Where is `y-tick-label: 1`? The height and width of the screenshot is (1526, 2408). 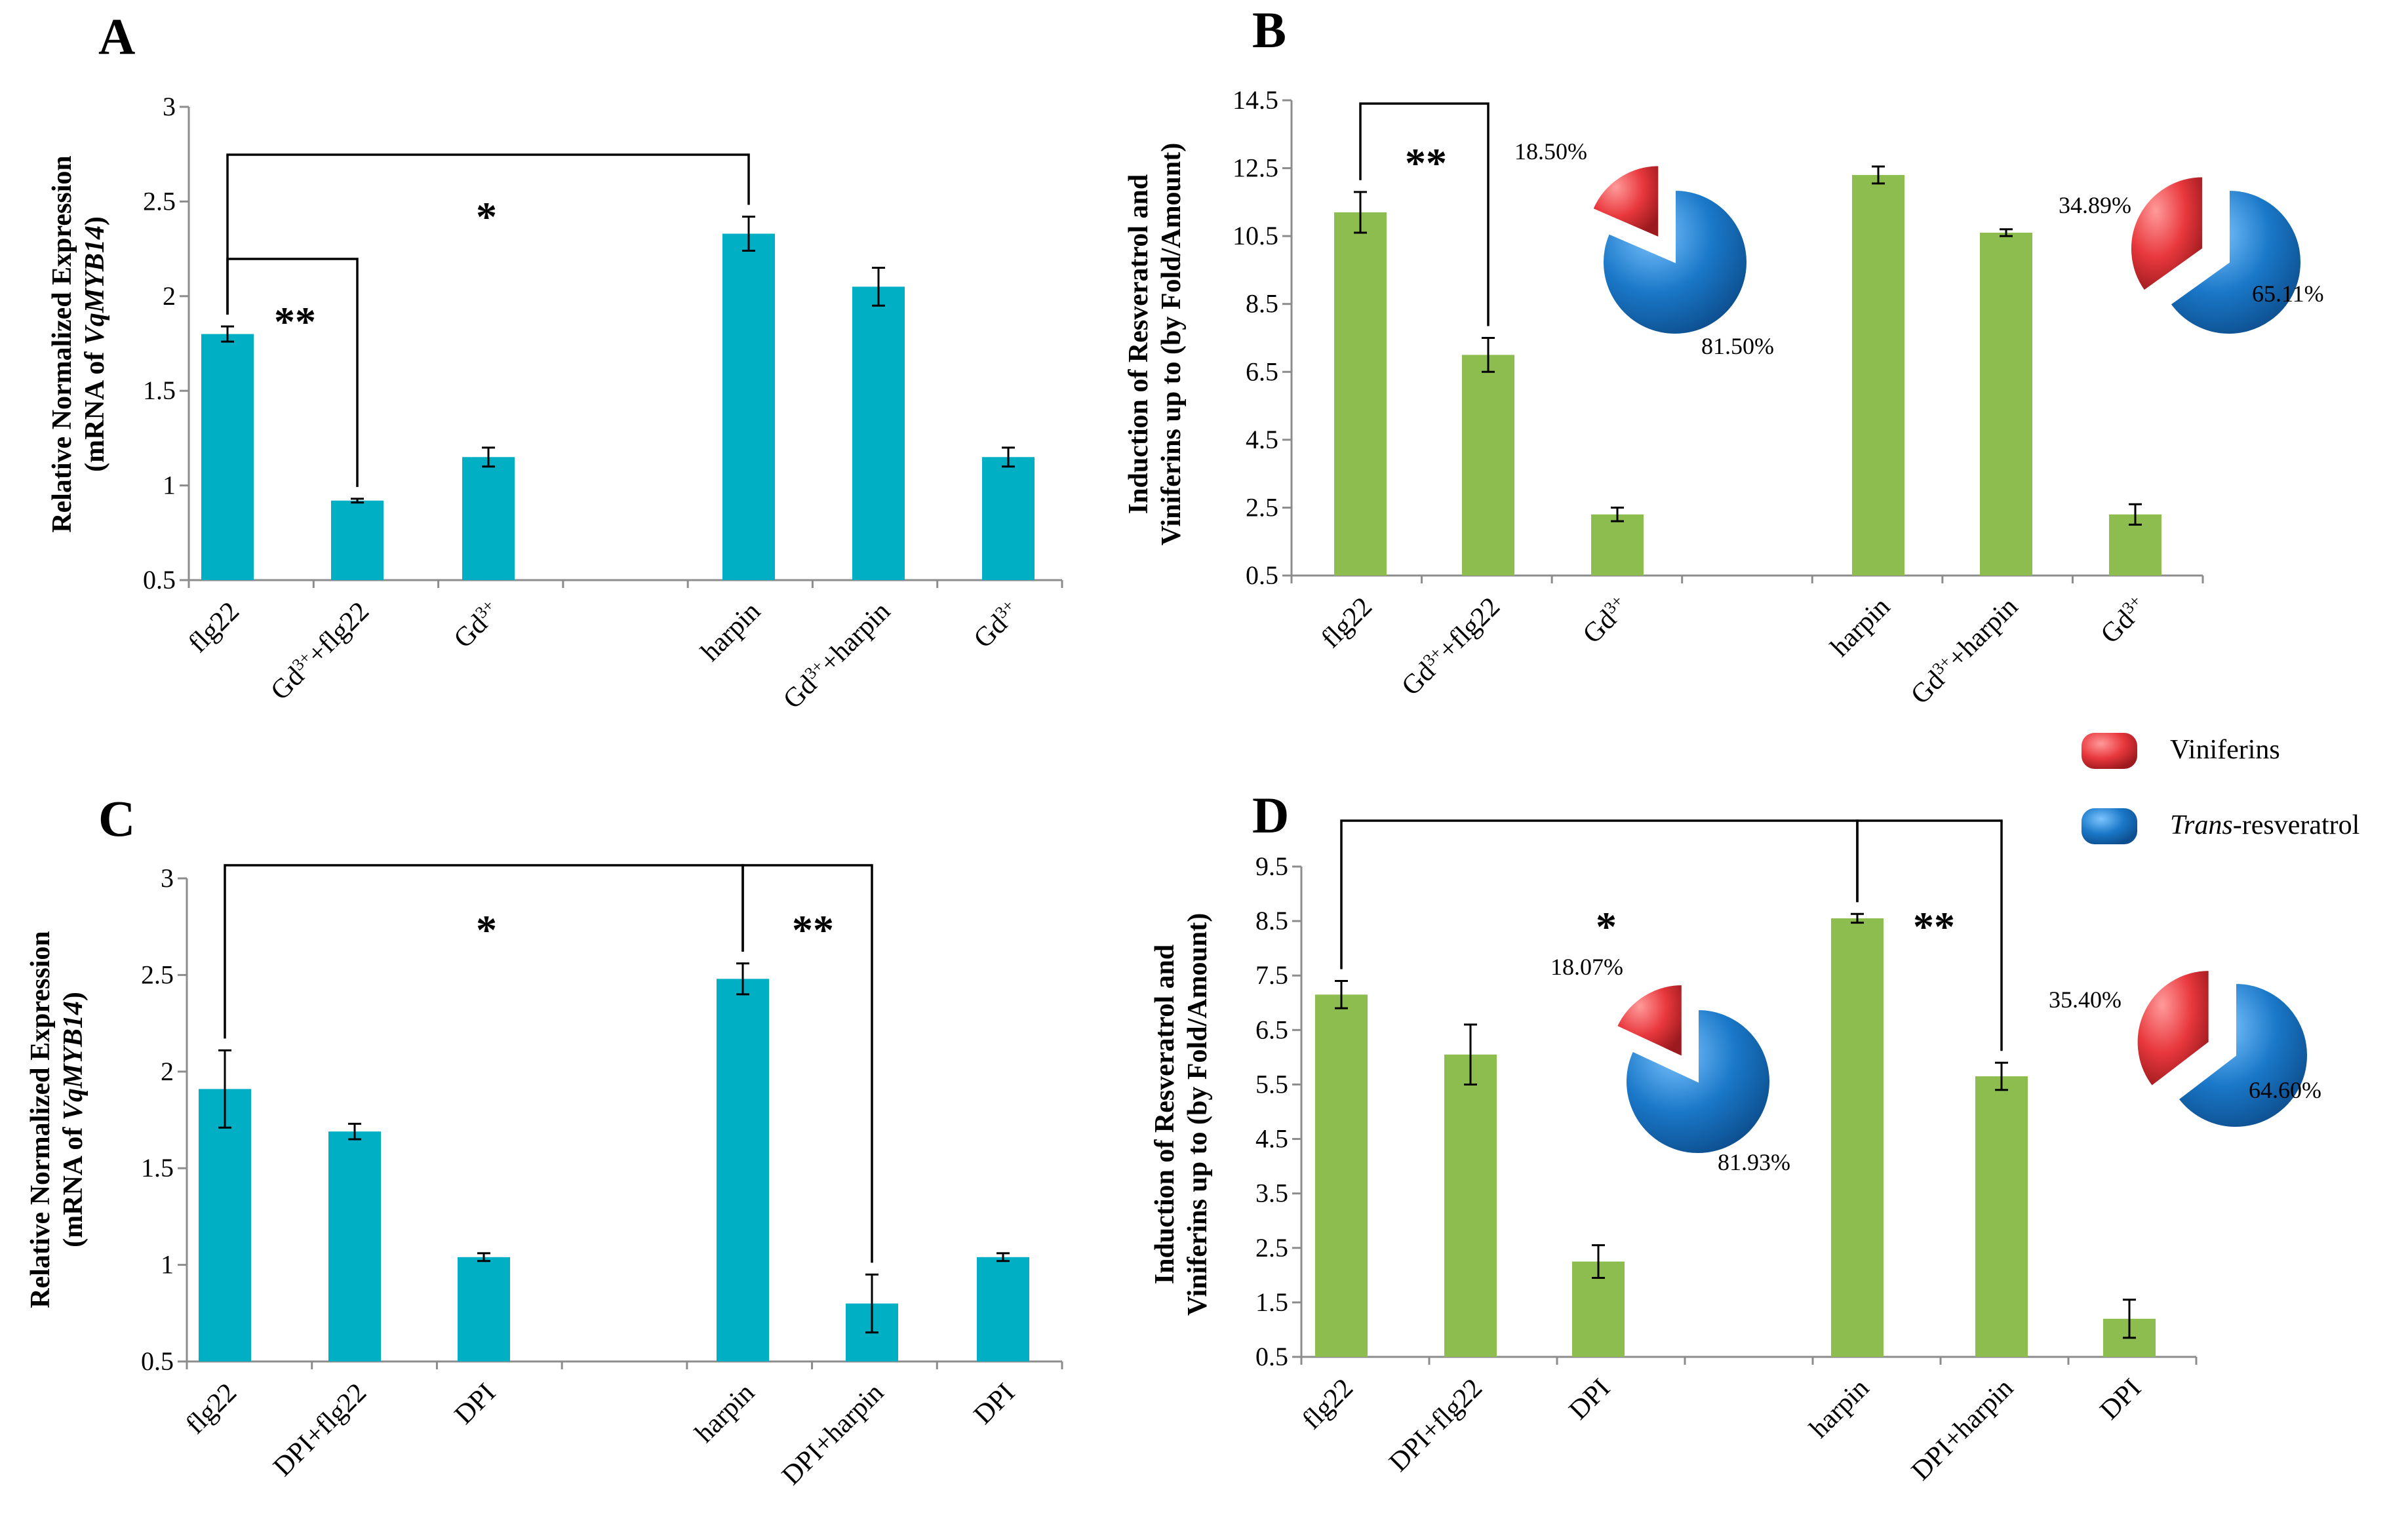 y-tick-label: 1 is located at coordinates (169, 485).